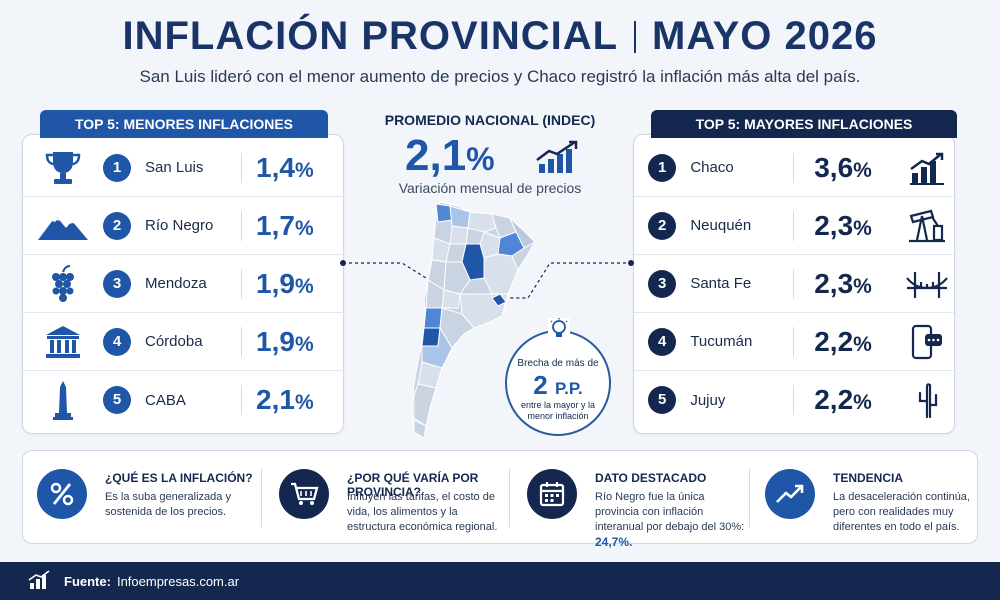 The height and width of the screenshot is (600, 1000). I want to click on province-name: Tucumán, so click(721, 341).